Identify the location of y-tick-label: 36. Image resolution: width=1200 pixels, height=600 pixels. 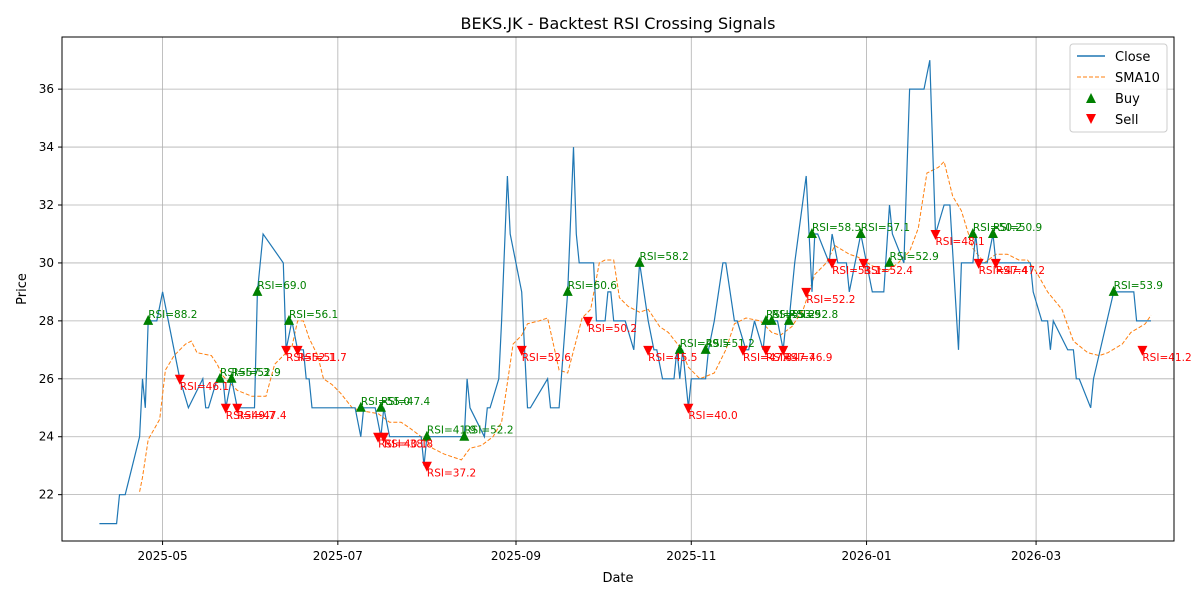
(46, 89).